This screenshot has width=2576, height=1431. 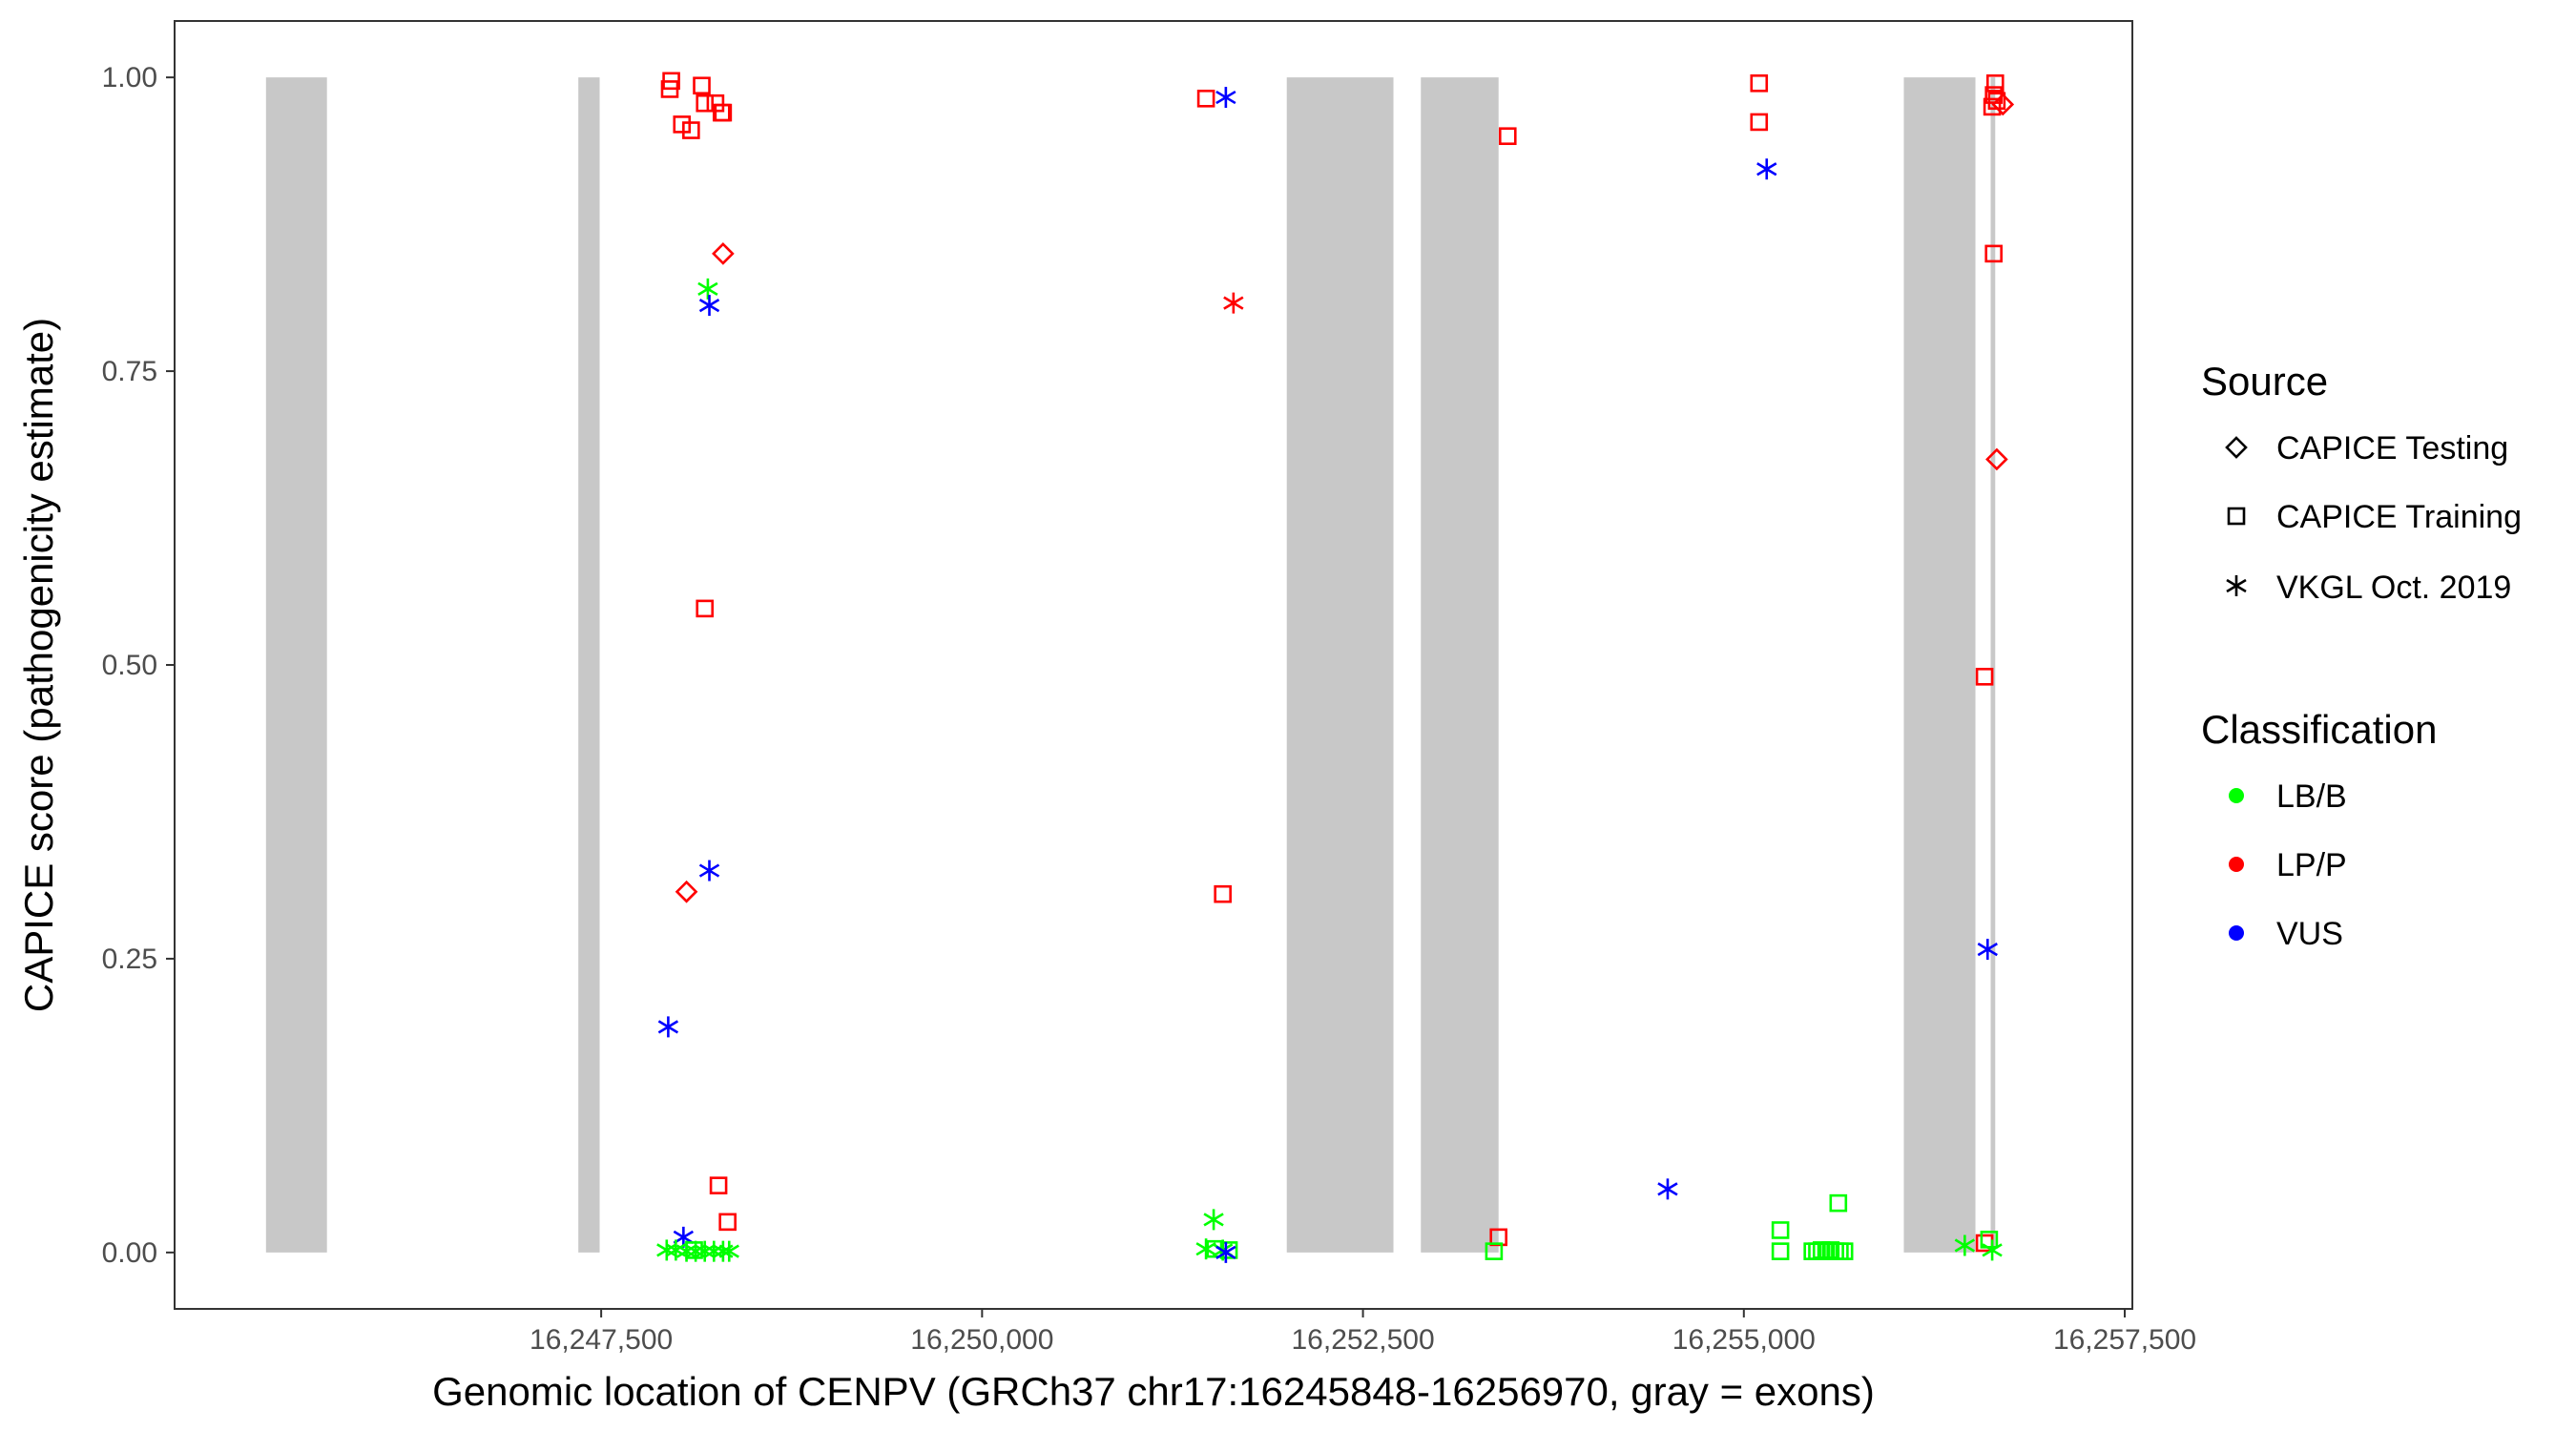 I want to click on legend-item-capice-testing: CAPICE Testing, so click(x=2366, y=448).